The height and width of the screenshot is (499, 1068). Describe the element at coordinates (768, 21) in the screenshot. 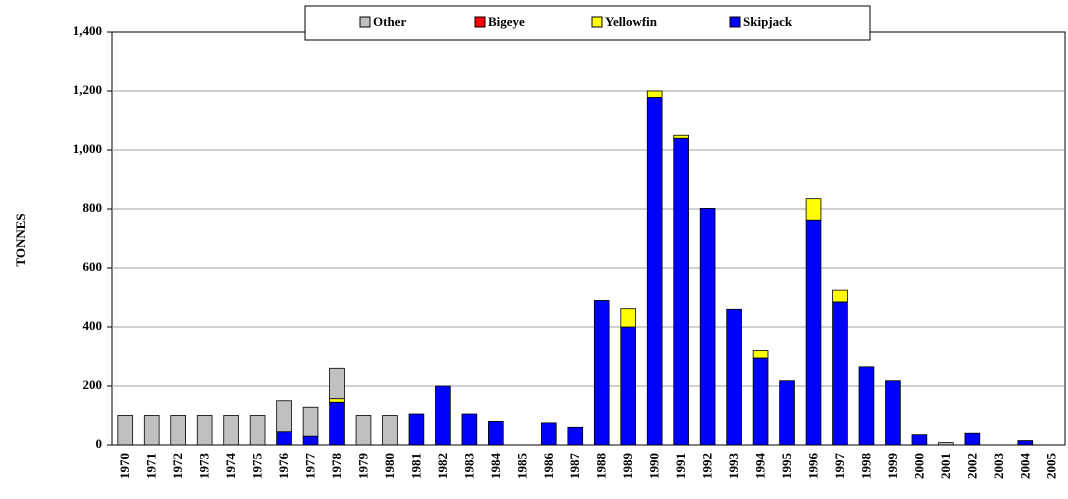

I see `legend-label: Skipjack` at that location.